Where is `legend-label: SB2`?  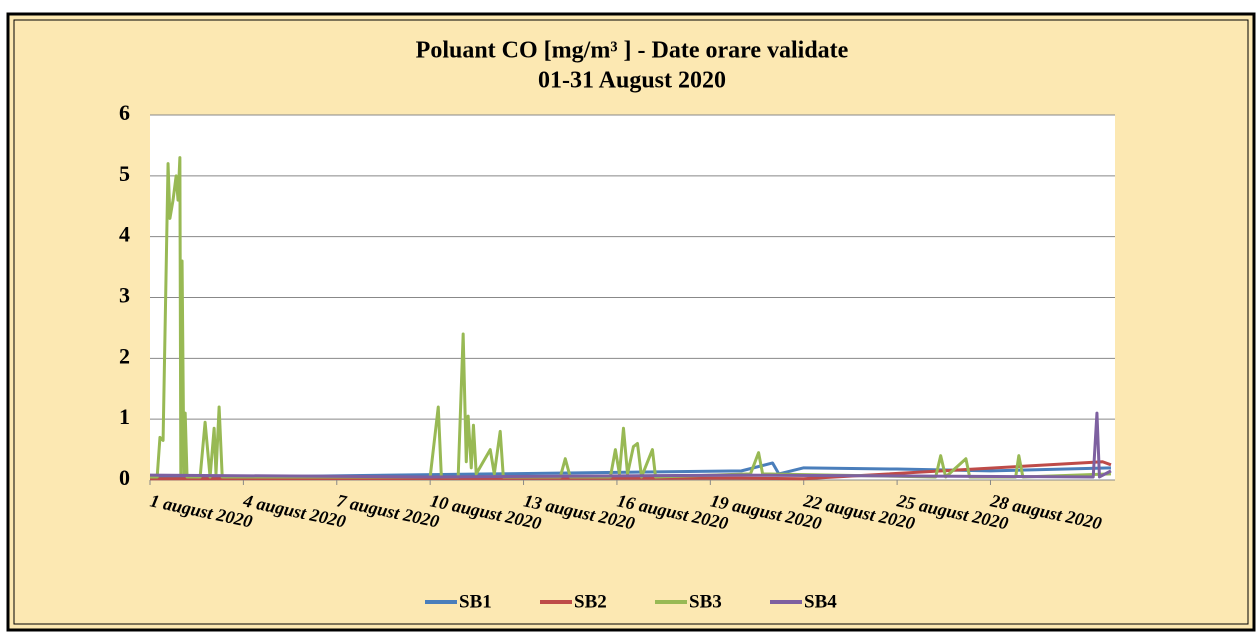
legend-label: SB2 is located at coordinates (590, 601).